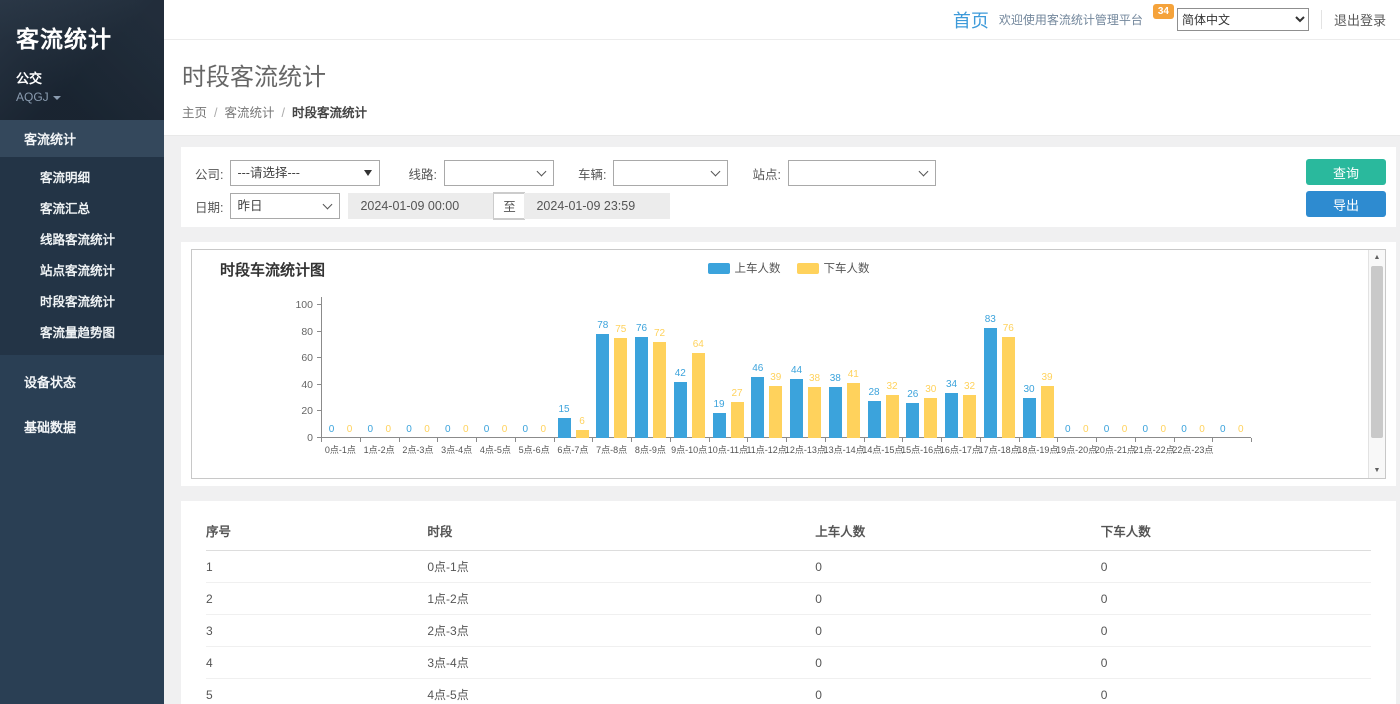 The width and height of the screenshot is (1400, 704). I want to click on date-from-input: 2024-01-09 00:00, so click(421, 206).